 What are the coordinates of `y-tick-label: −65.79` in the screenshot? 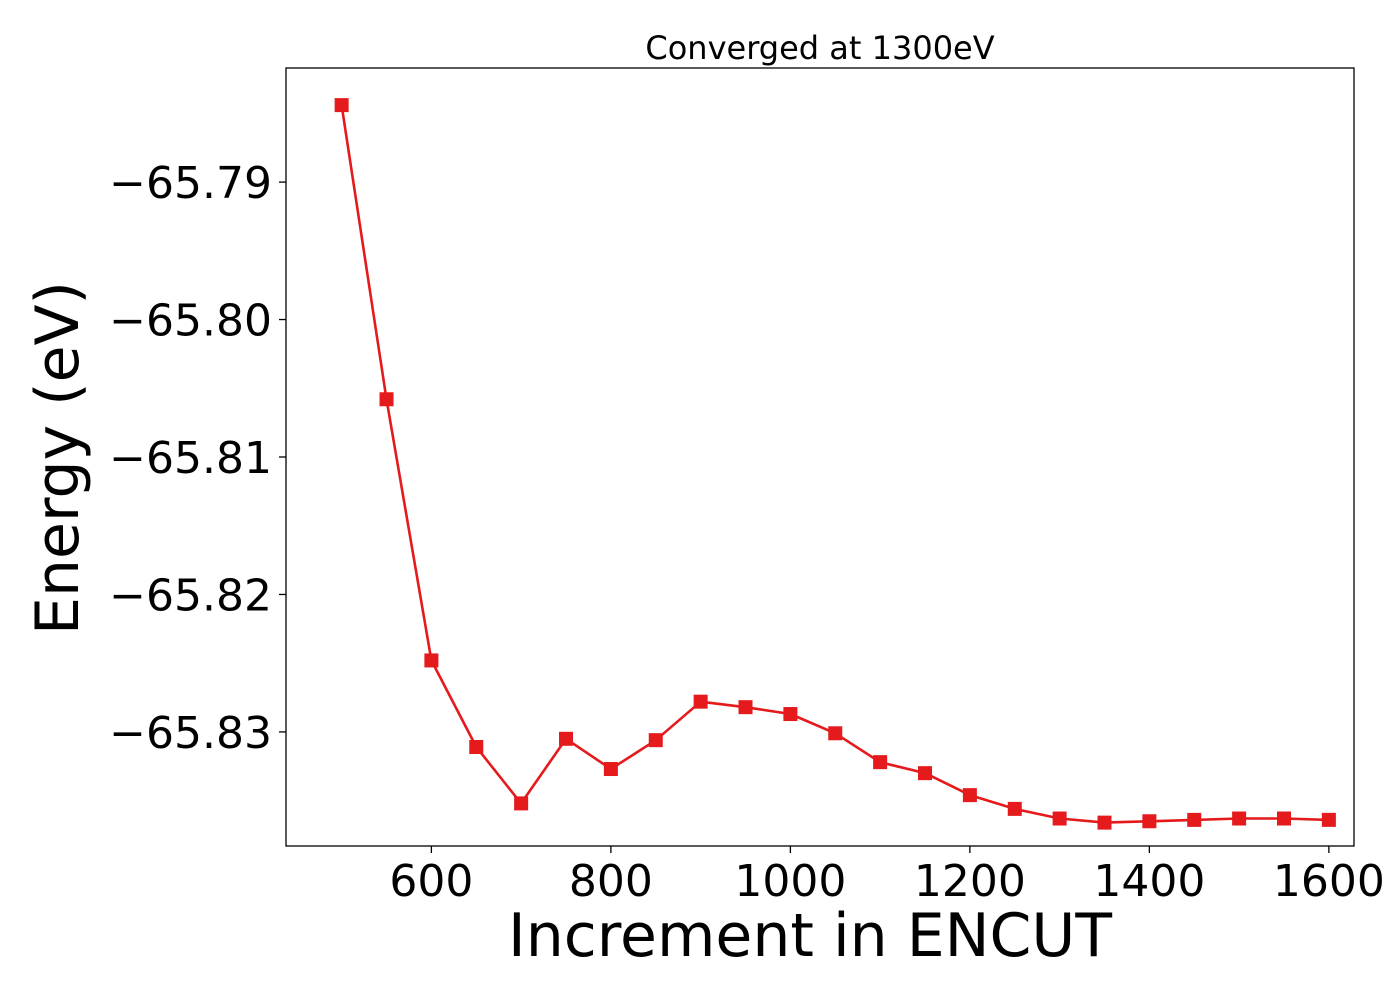 It's located at (190, 183).